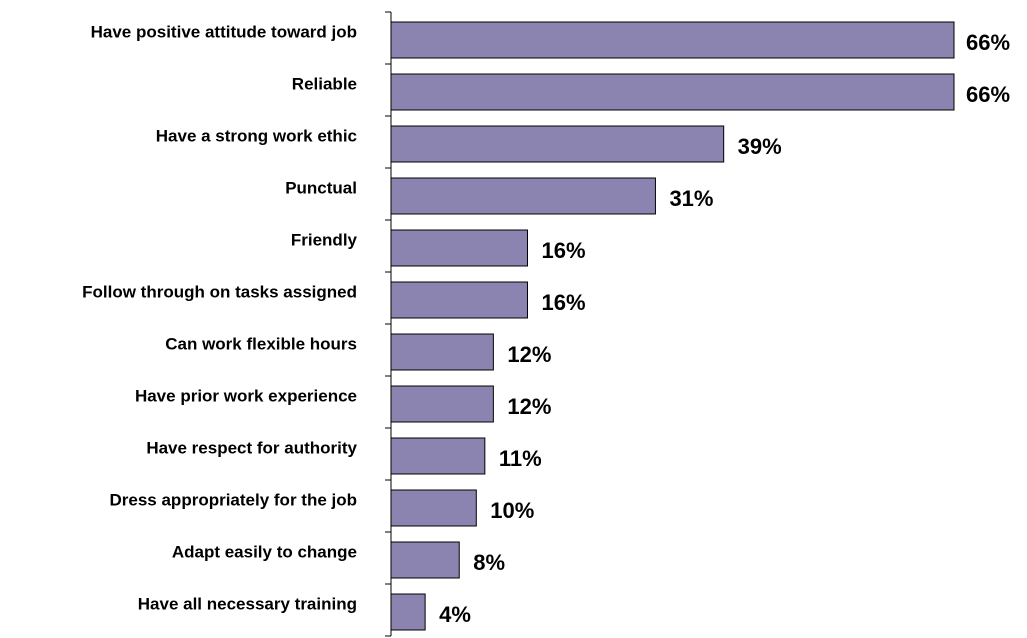 This screenshot has width=1027, height=638. Describe the element at coordinates (455, 614) in the screenshot. I see `value-label: 4%` at that location.